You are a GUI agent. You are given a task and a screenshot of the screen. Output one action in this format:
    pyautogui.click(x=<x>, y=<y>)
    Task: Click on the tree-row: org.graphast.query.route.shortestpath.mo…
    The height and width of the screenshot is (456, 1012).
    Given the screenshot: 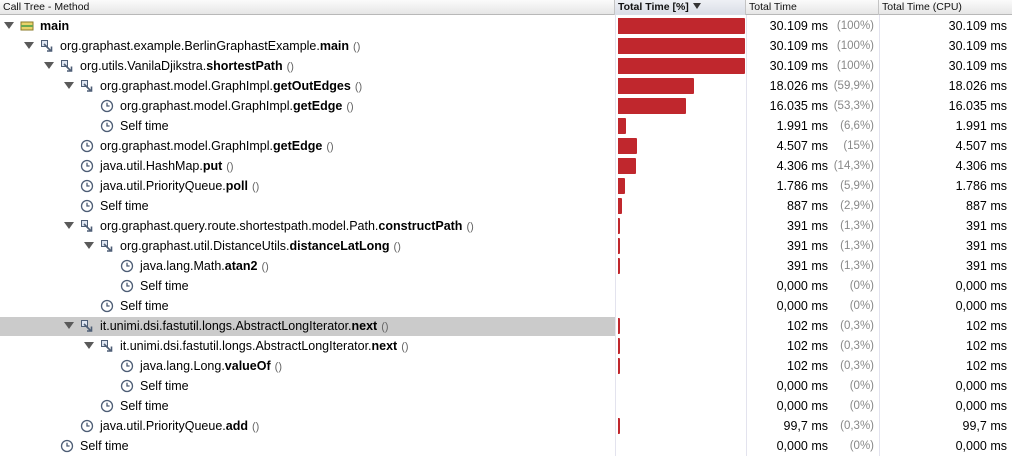 What is the action you would take?
    pyautogui.click(x=506, y=226)
    